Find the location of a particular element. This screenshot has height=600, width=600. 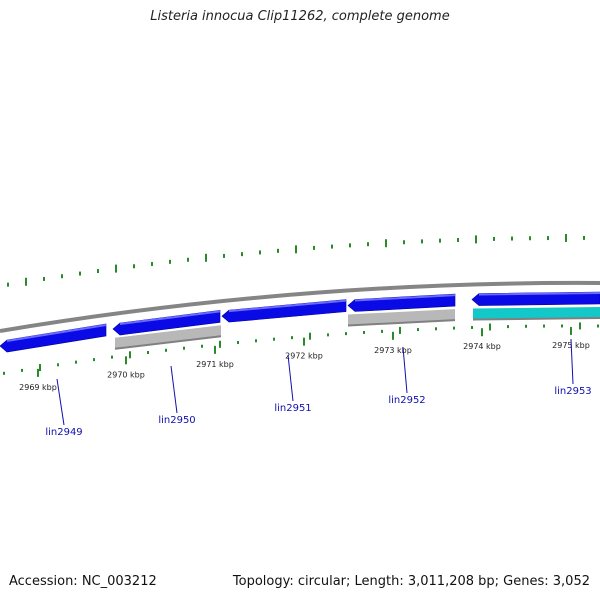

minor-ticks-inner is located at coordinates (301, 348).